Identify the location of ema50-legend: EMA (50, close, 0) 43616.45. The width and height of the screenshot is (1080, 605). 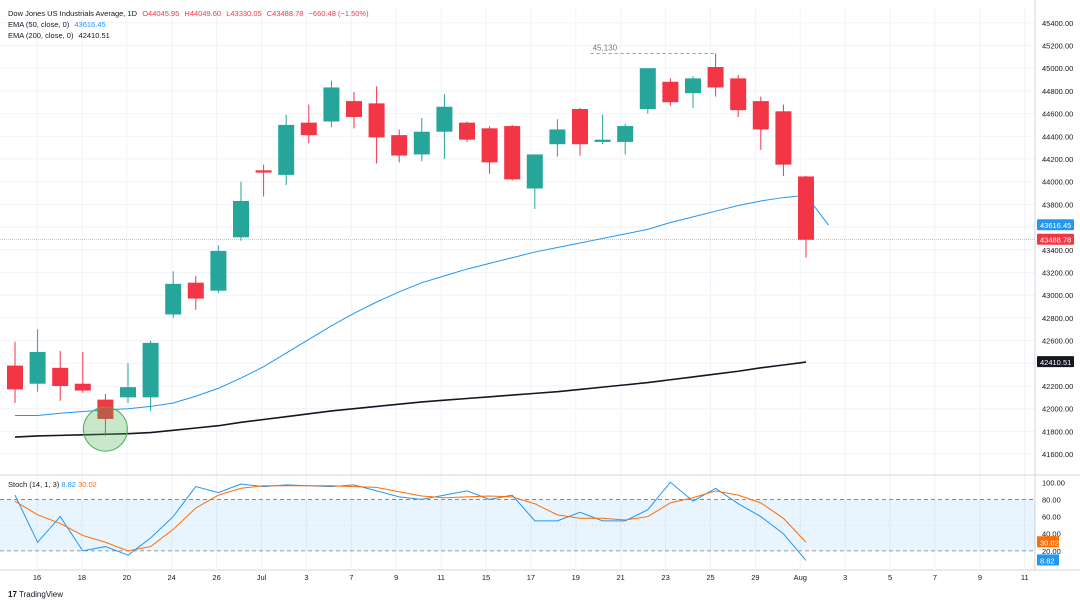
(58, 24).